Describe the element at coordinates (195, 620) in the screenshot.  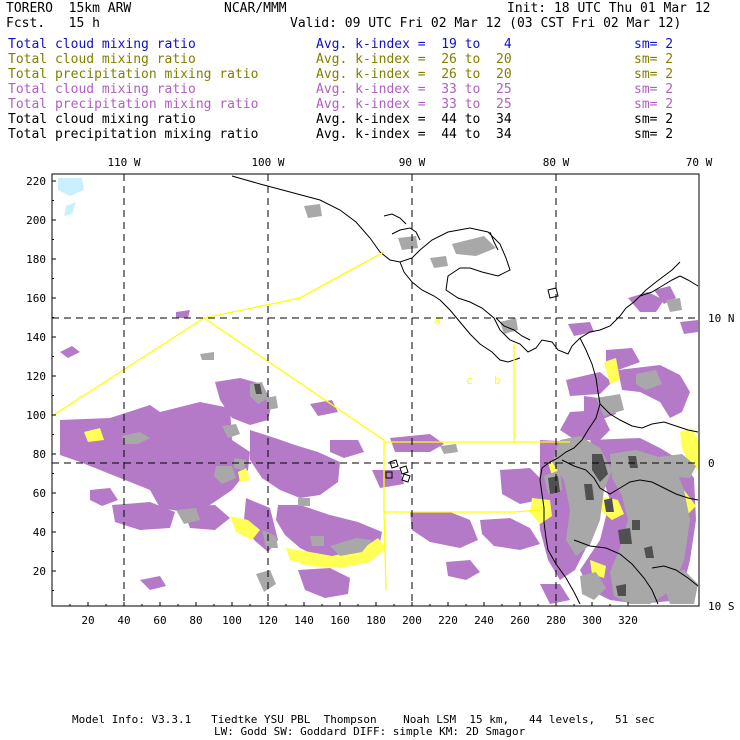
I see `x-tick-label: 80` at that location.